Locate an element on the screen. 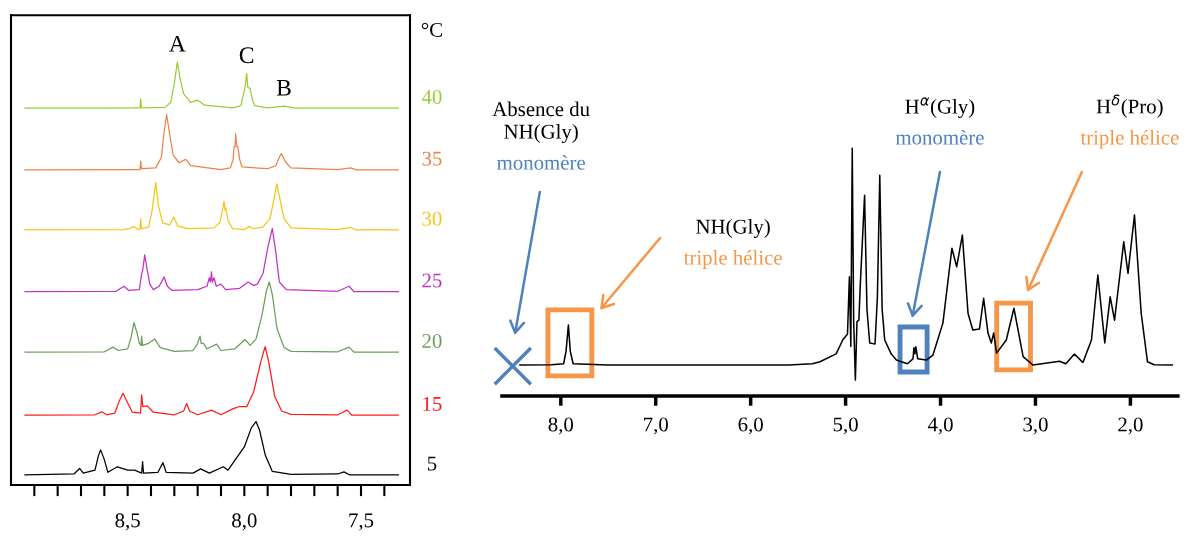 This screenshot has width=1190, height=540. text: Absence du NH(Gly) is located at coordinates (541, 122).